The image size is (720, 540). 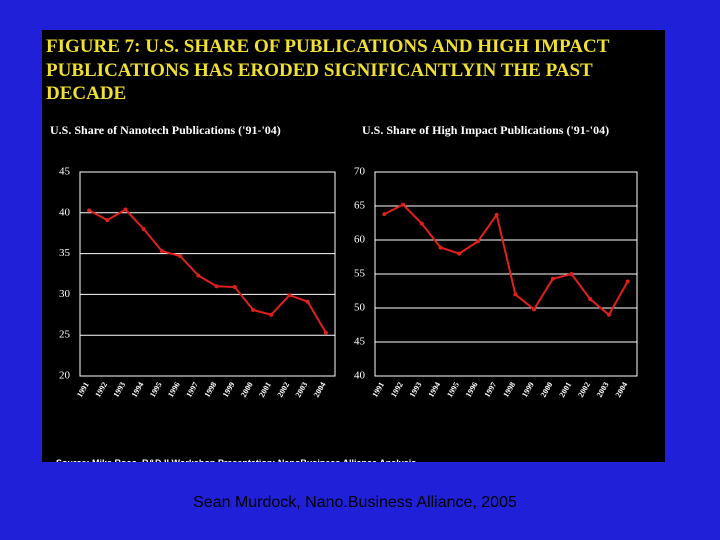 I want to click on y-tick-label: 65, so click(x=360, y=206).